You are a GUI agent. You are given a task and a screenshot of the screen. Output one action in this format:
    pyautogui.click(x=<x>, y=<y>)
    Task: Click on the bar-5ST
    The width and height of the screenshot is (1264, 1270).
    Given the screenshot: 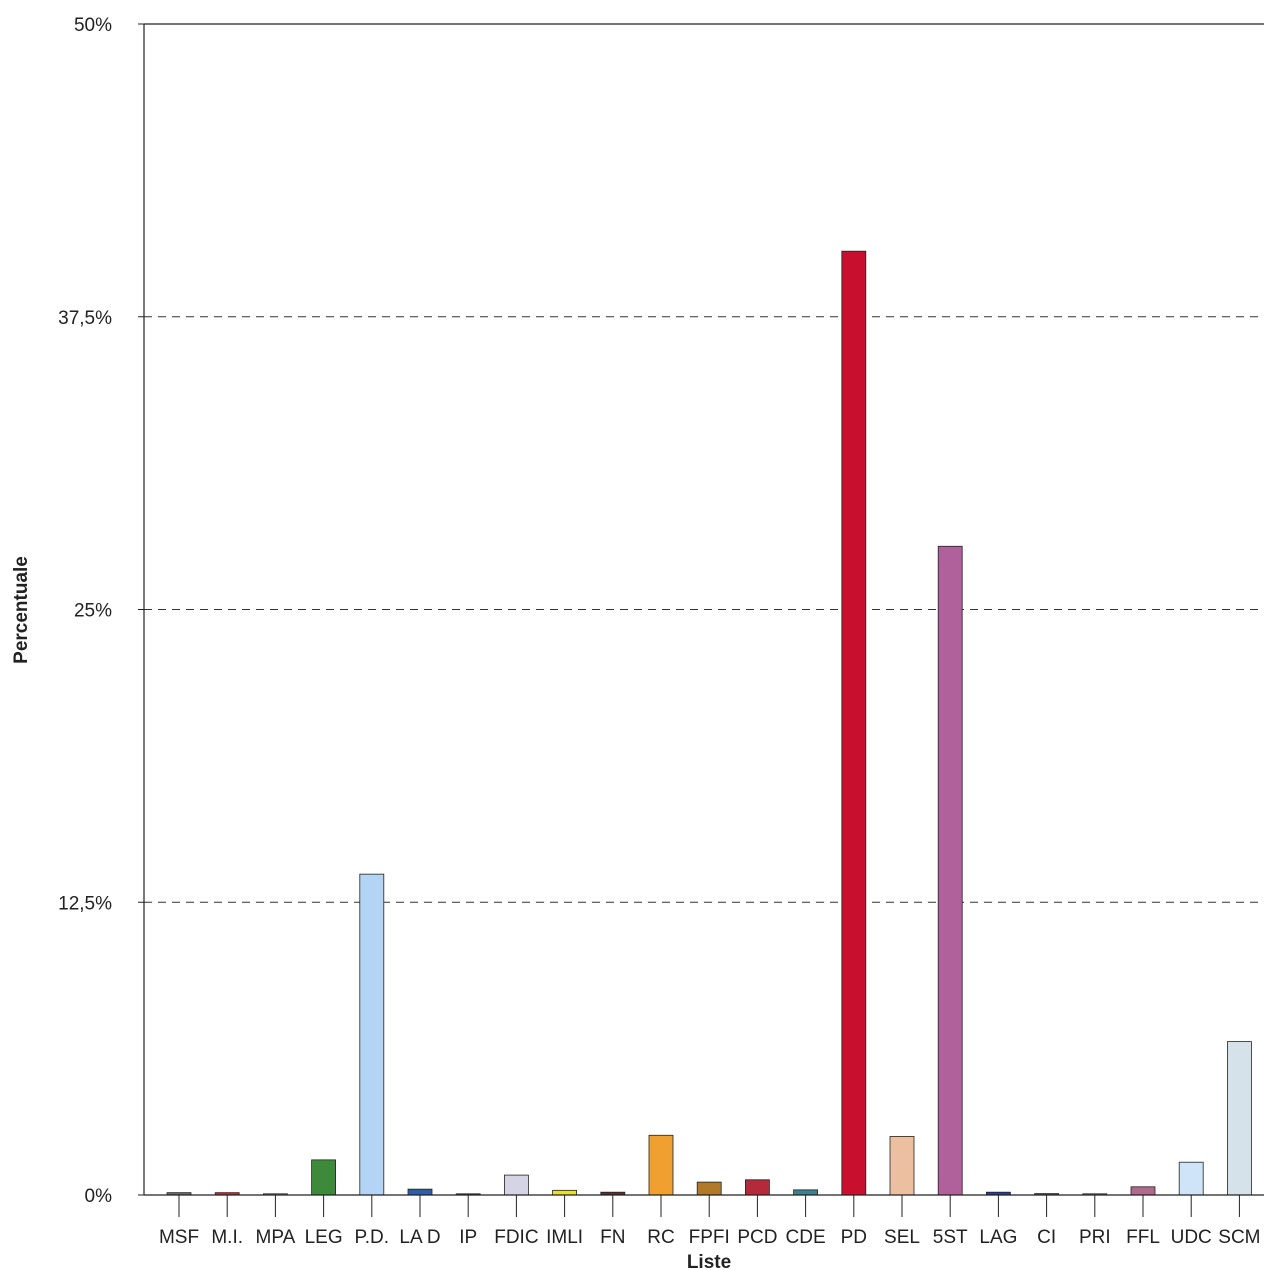 What is the action you would take?
    pyautogui.click(x=950, y=870)
    